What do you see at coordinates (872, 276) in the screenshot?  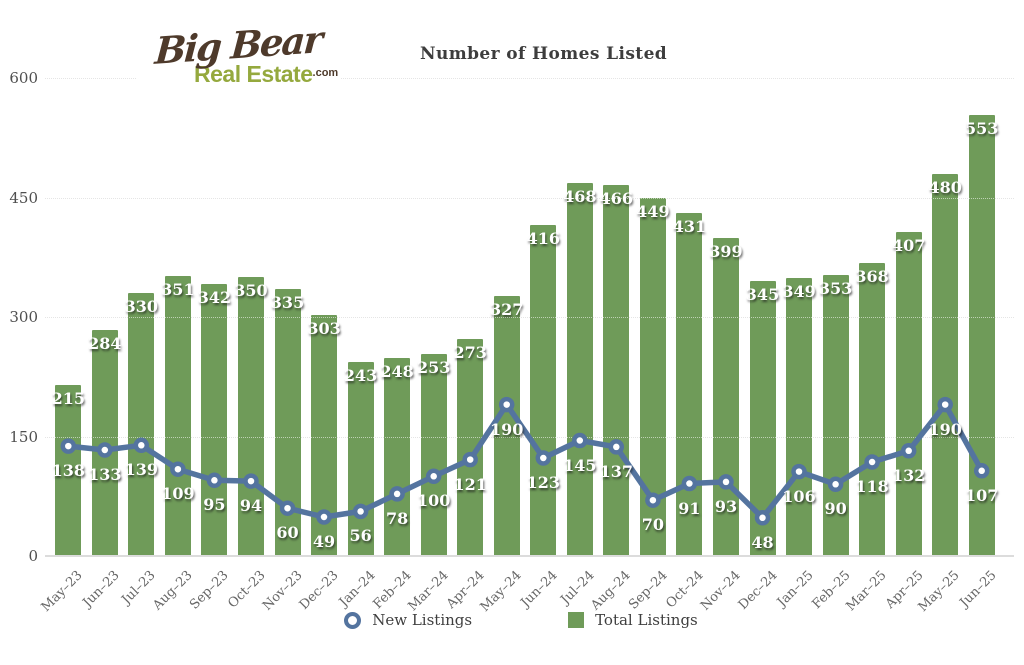 I see `total-listings-value-label: 368` at bounding box center [872, 276].